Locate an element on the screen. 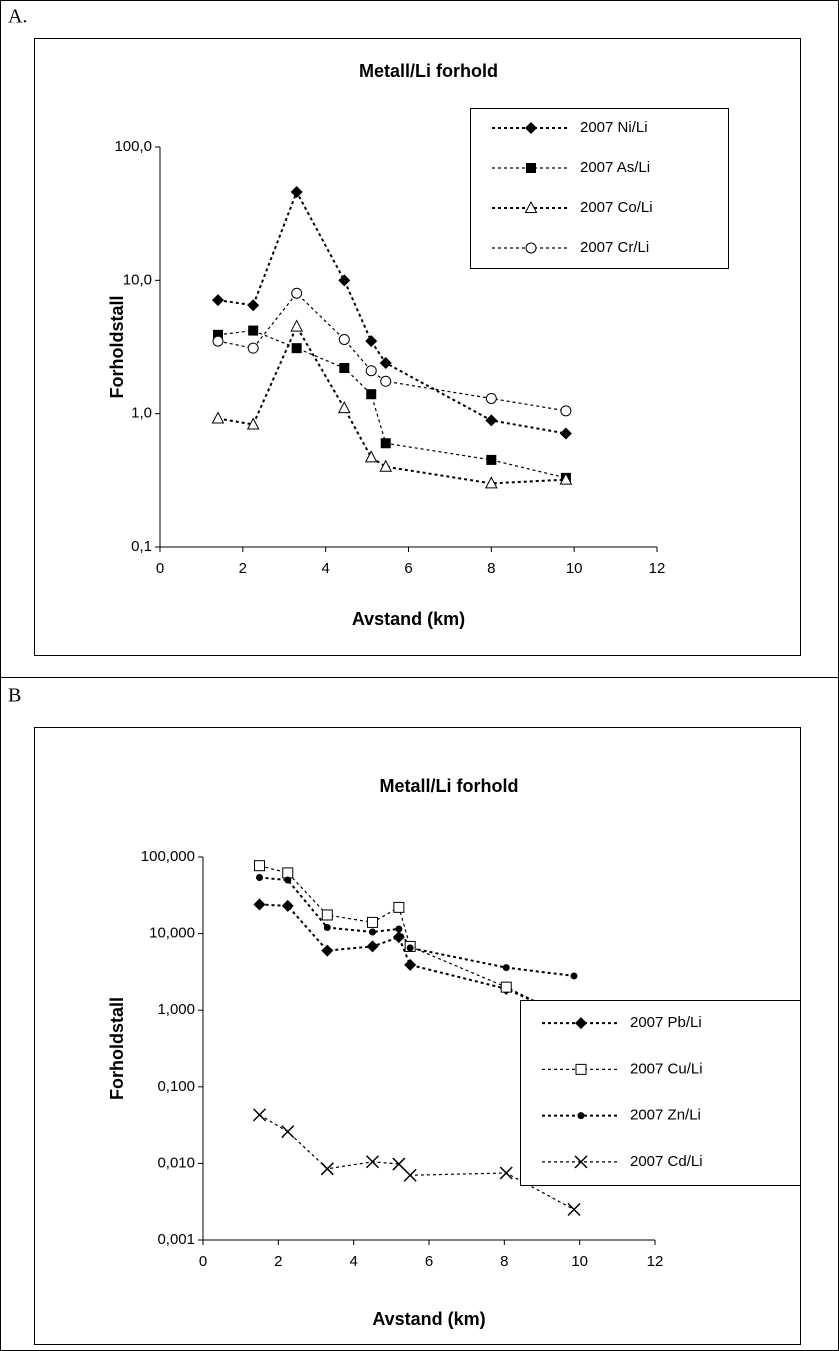 The image size is (839, 1351). x-tick-label: 4 is located at coordinates (353, 1261).